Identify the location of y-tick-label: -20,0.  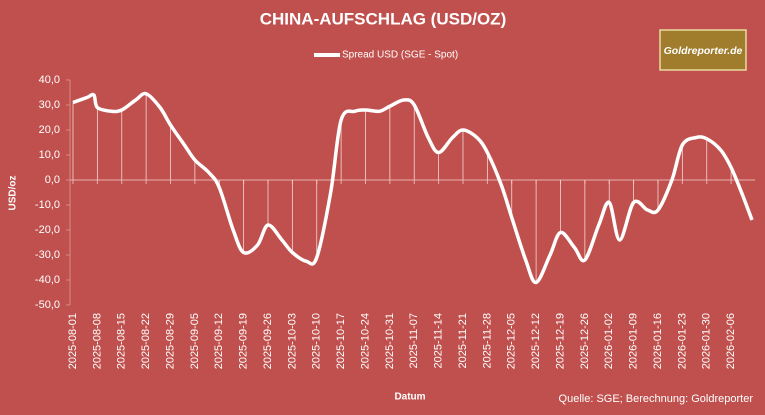
(47, 230).